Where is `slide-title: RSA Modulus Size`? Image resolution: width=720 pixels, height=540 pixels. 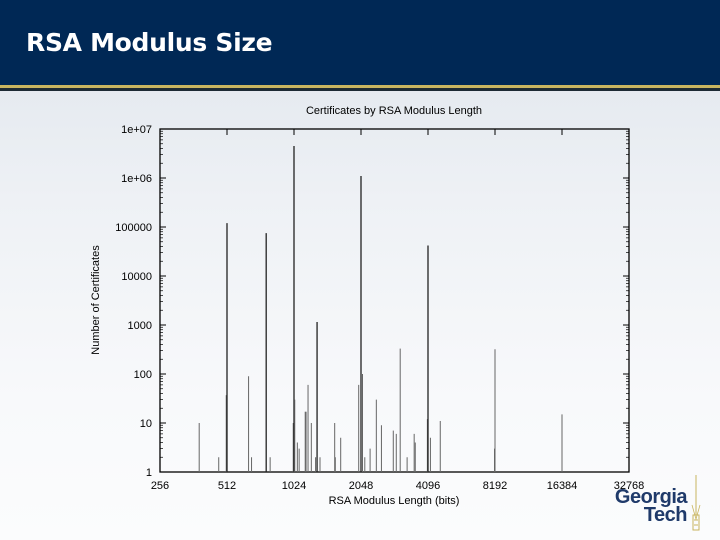
slide-title: RSA Modulus Size is located at coordinates (149, 42).